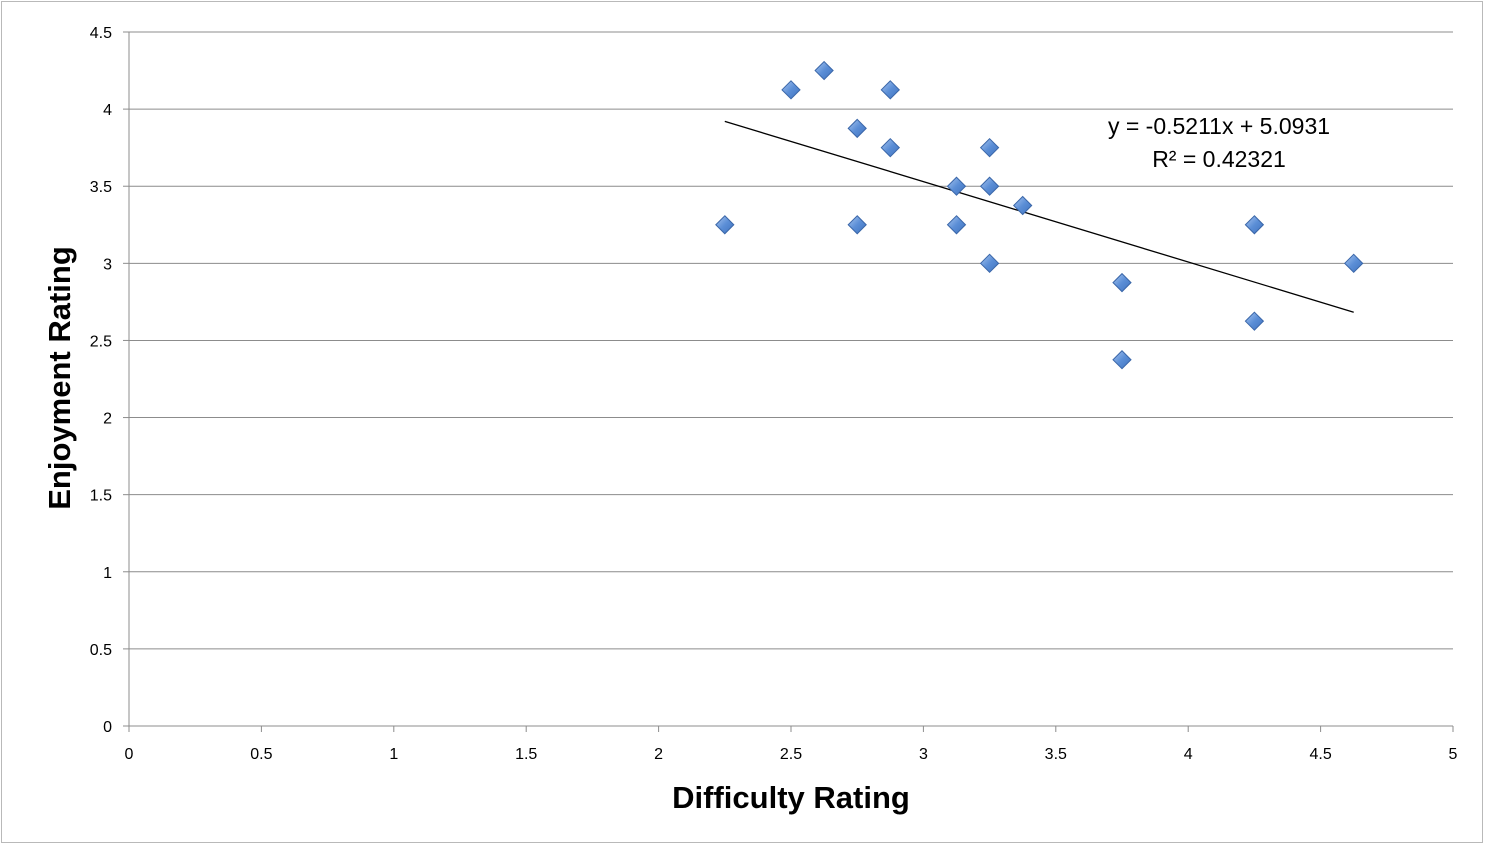 Image resolution: width=1486 pixels, height=849 pixels. I want to click on y-tick-label: 3, so click(107, 264).